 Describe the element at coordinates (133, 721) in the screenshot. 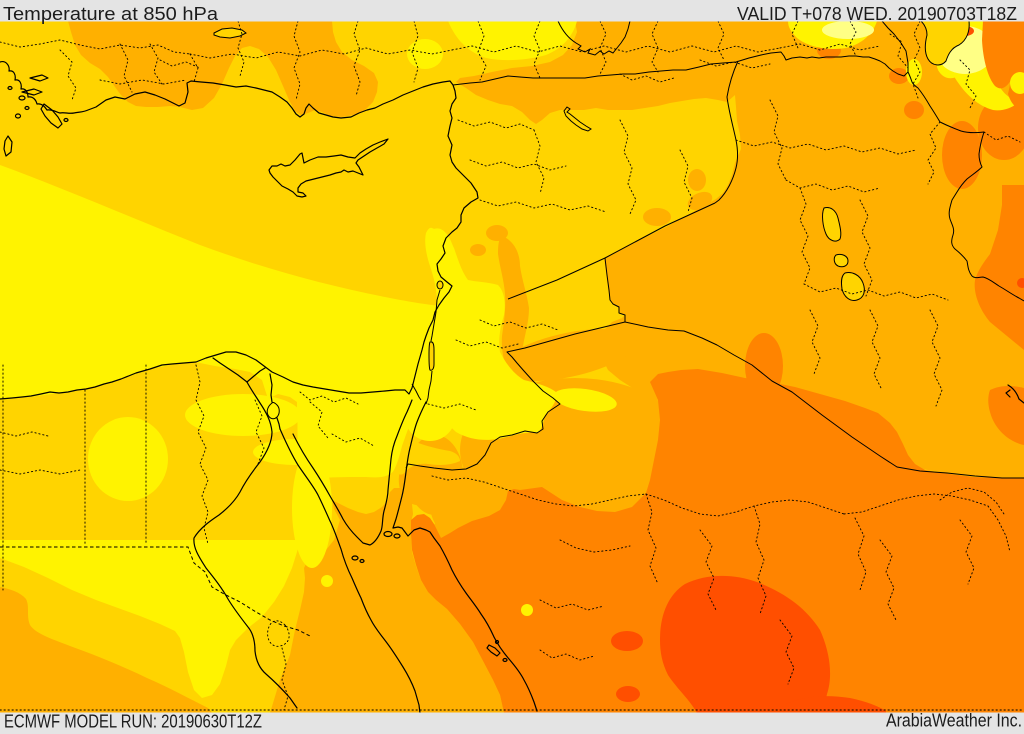

I see `svg-text: ECMWF MODEL RUN: 20190630T12Z` at that location.